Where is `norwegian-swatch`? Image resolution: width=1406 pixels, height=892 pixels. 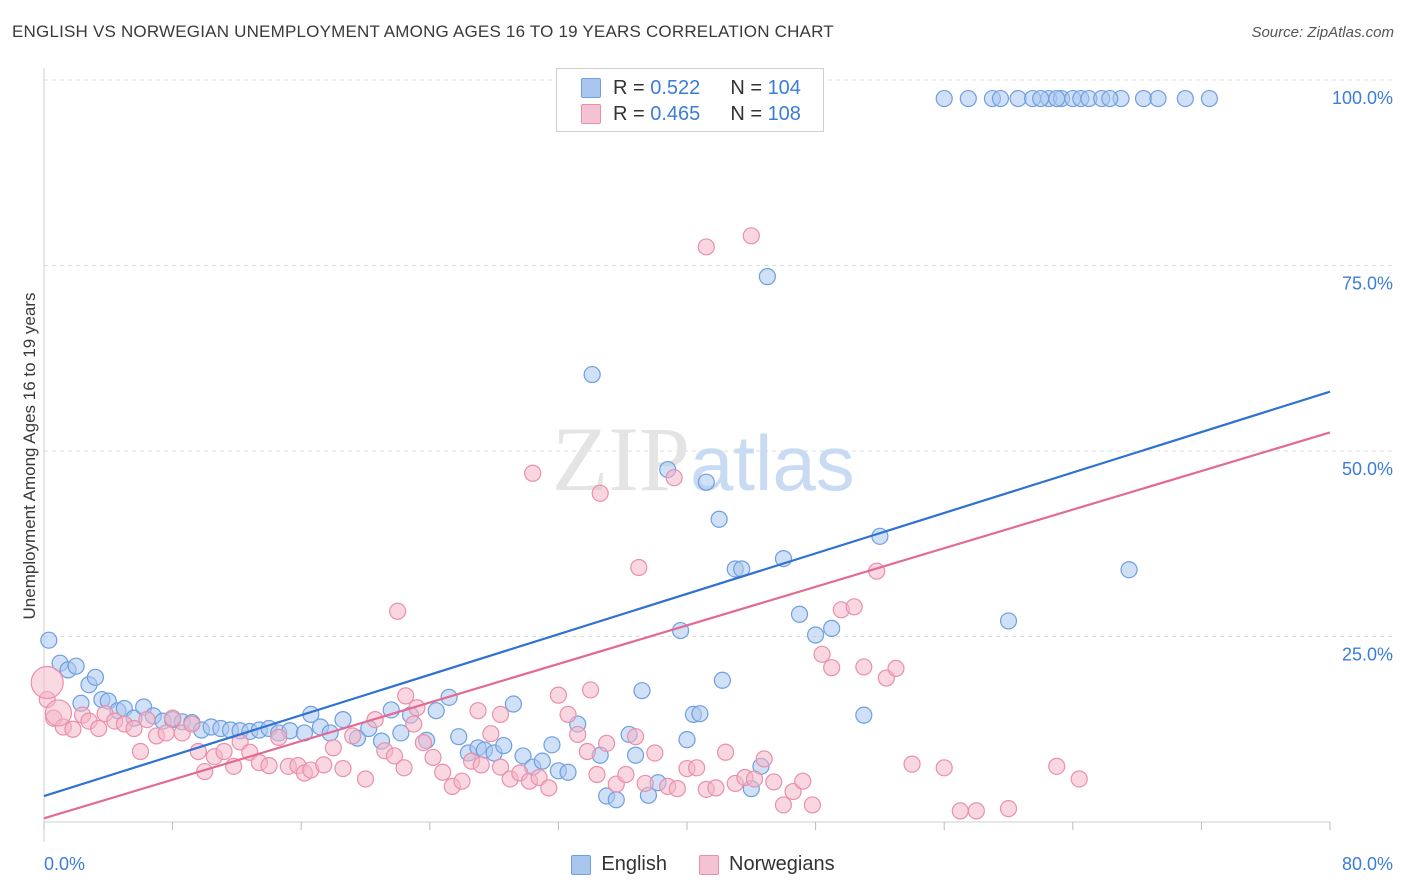
norwegian-swatch is located at coordinates (591, 114).